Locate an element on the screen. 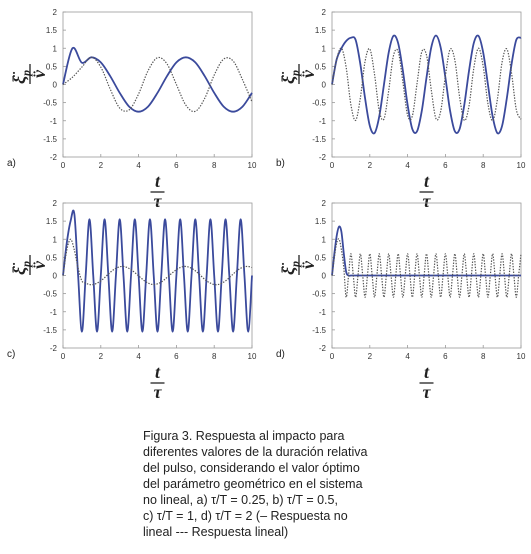 This screenshot has width=531, height=554. caption-line: del pulso, considerando el valor óptimo is located at coordinates (251, 468).